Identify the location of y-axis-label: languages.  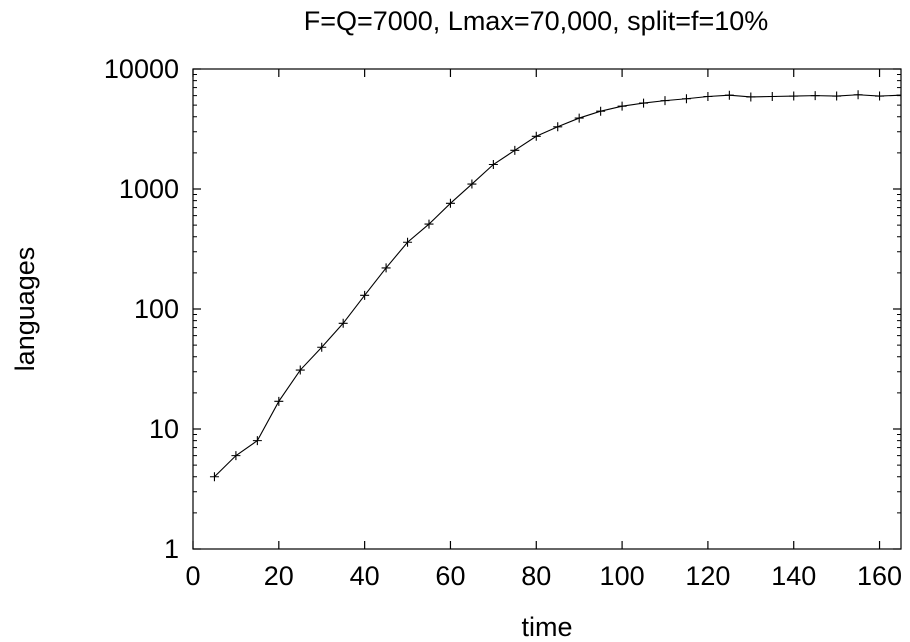
(25, 309).